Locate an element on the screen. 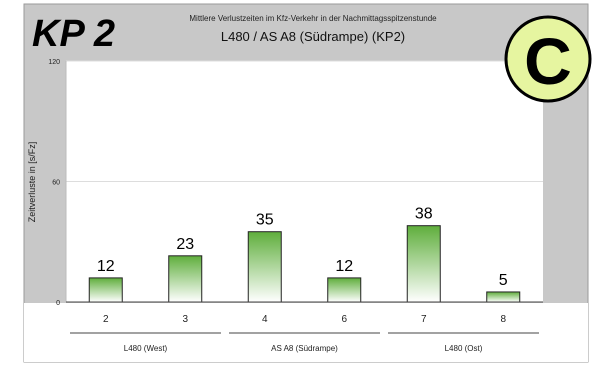 This screenshot has height=366, width=606. x-tick-label: 4 is located at coordinates (265, 319).